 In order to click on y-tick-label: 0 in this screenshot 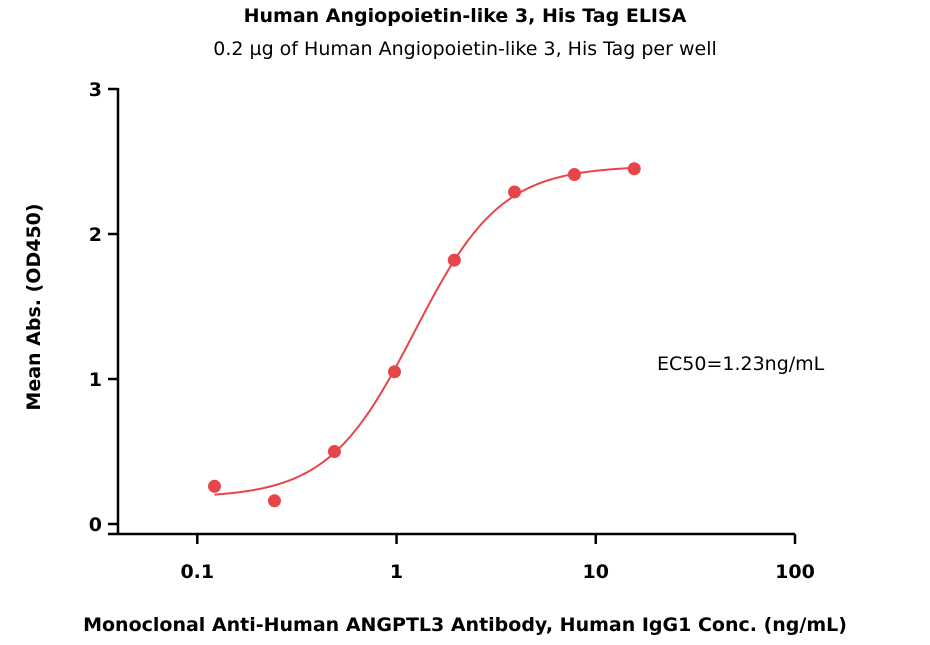, I will do `click(95, 525)`.